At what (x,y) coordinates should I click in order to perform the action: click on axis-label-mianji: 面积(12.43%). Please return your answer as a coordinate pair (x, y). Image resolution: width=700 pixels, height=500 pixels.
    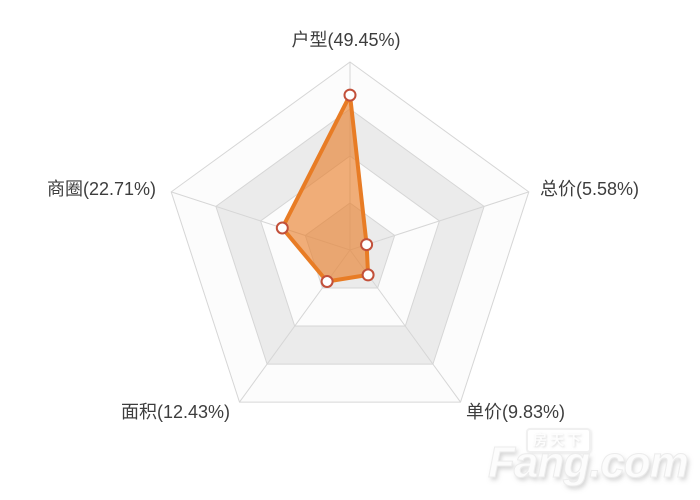
    Looking at the image, I should click on (175, 412).